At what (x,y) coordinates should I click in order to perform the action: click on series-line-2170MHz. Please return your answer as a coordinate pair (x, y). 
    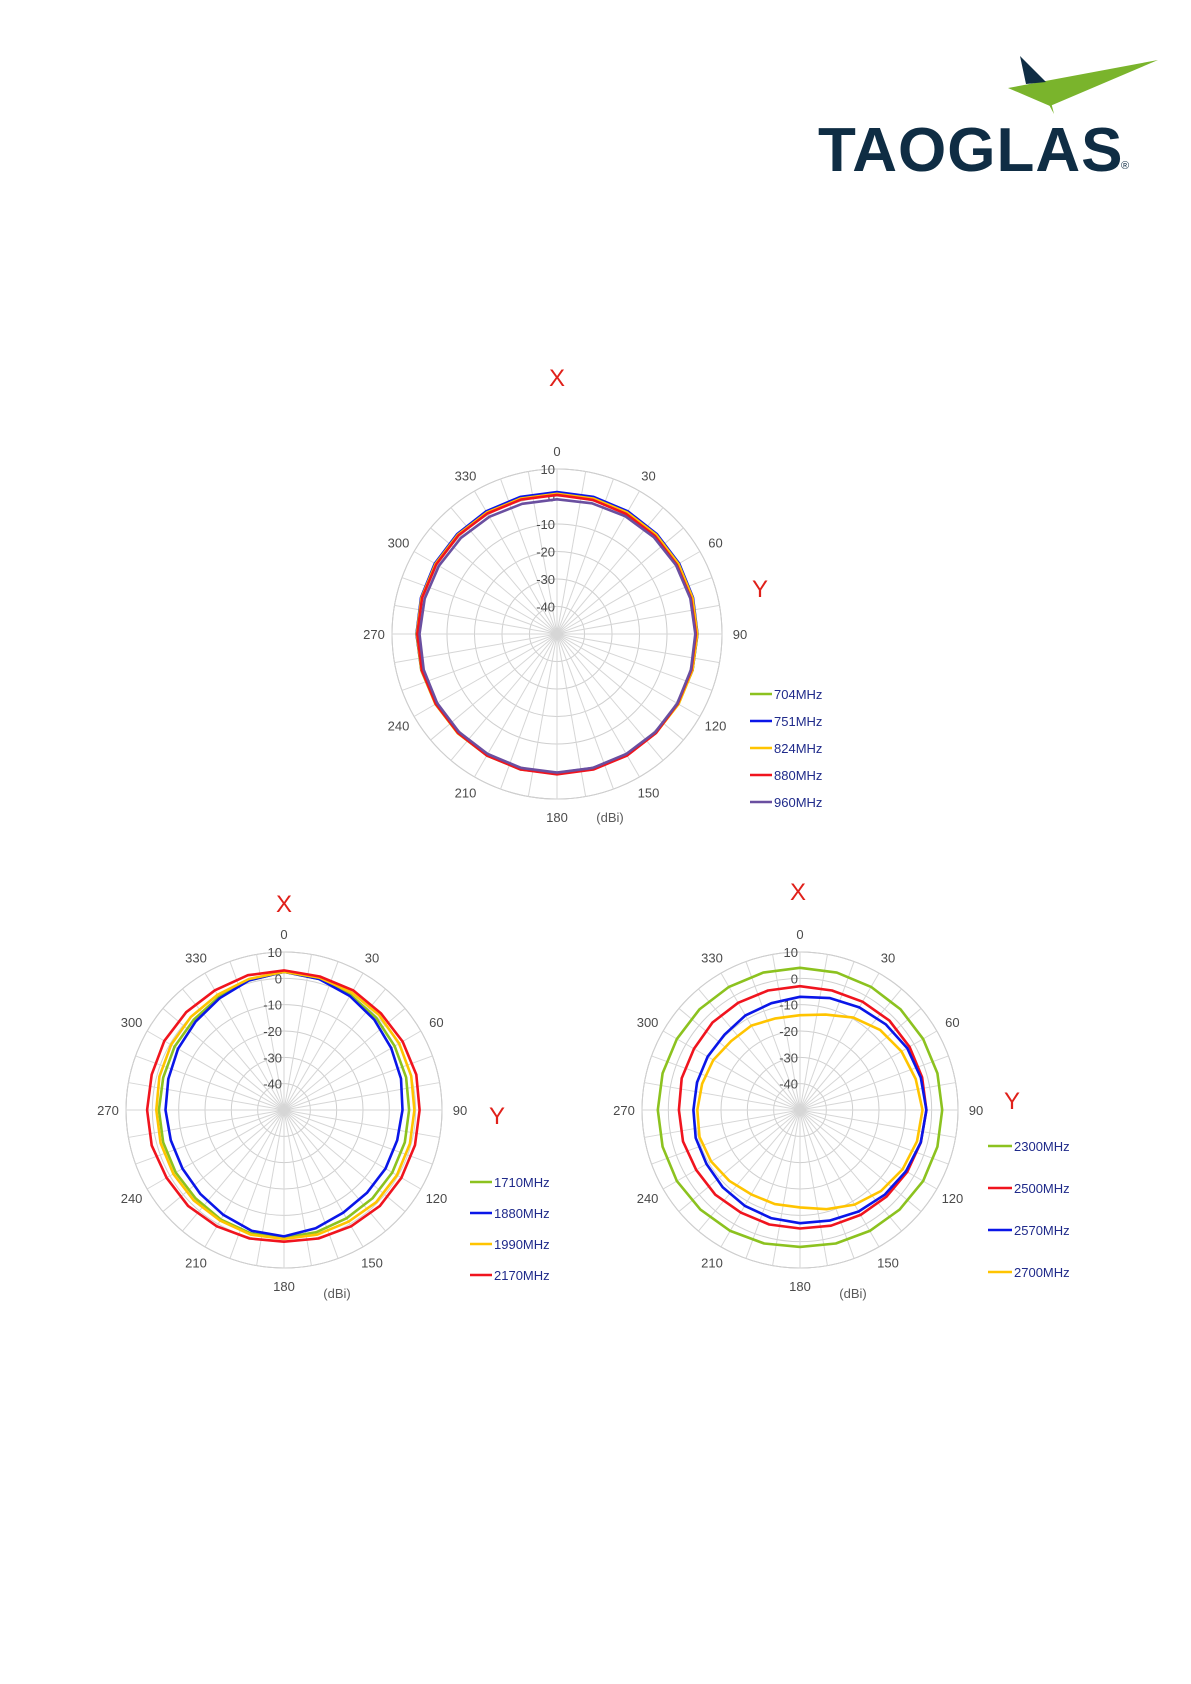
    Looking at the image, I should click on (283, 1106).